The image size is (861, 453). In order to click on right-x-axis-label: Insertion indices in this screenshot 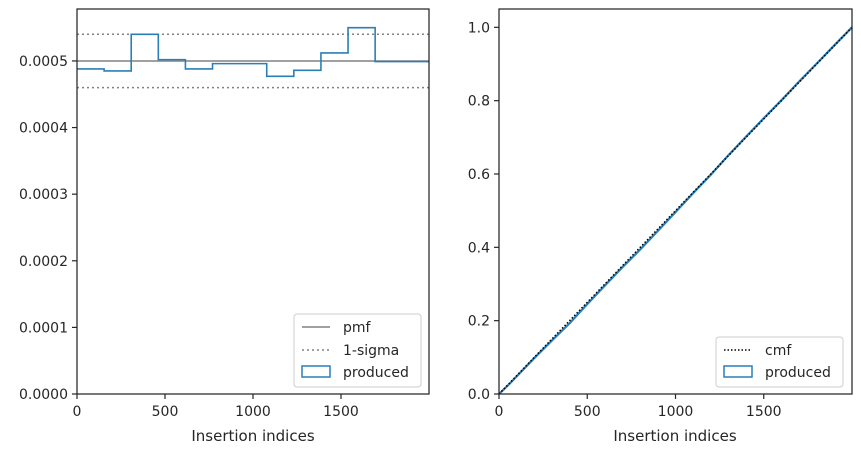, I will do `click(674, 436)`.